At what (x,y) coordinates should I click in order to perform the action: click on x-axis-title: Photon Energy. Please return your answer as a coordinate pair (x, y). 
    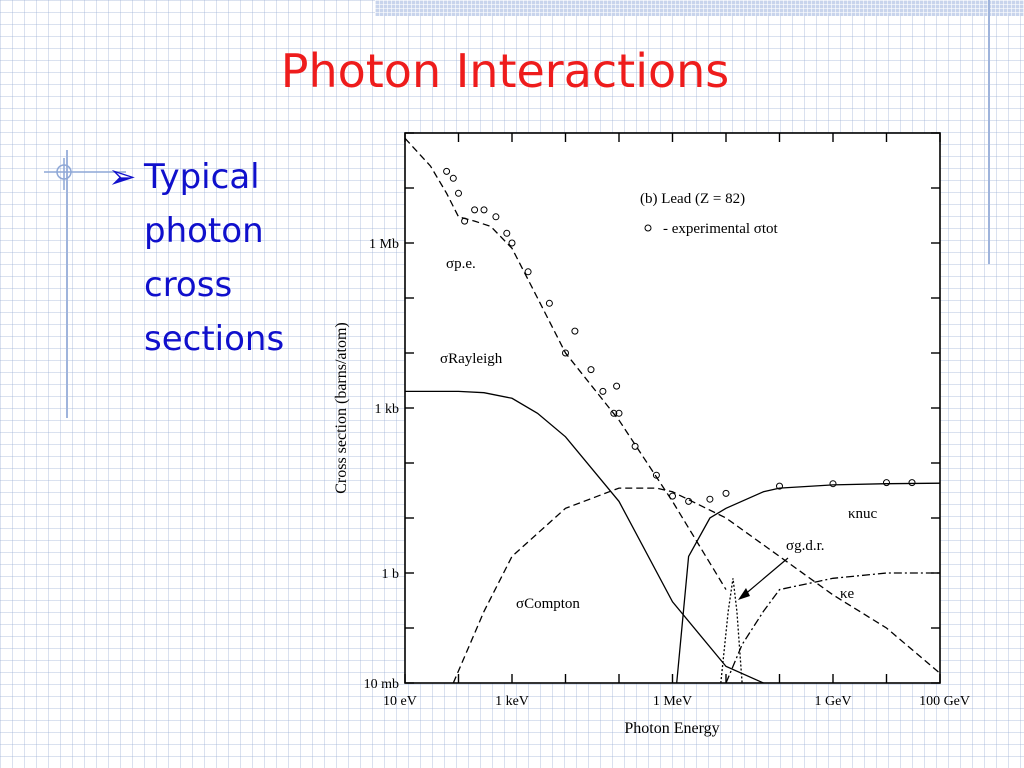
    Looking at the image, I should click on (671, 728).